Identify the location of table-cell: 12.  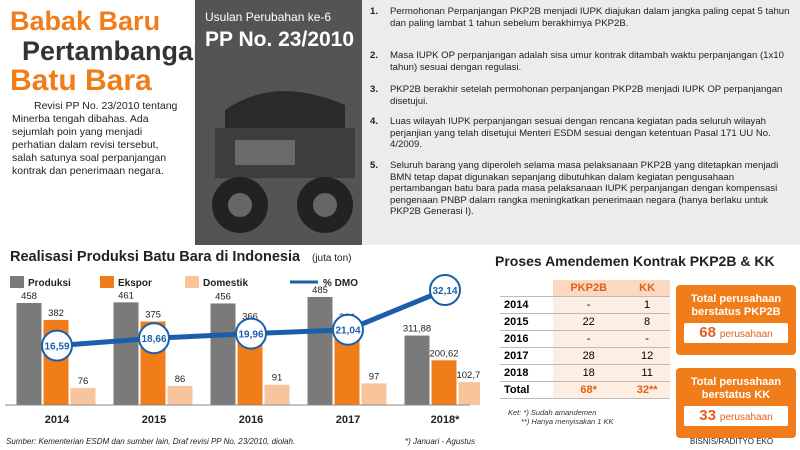
(647, 356).